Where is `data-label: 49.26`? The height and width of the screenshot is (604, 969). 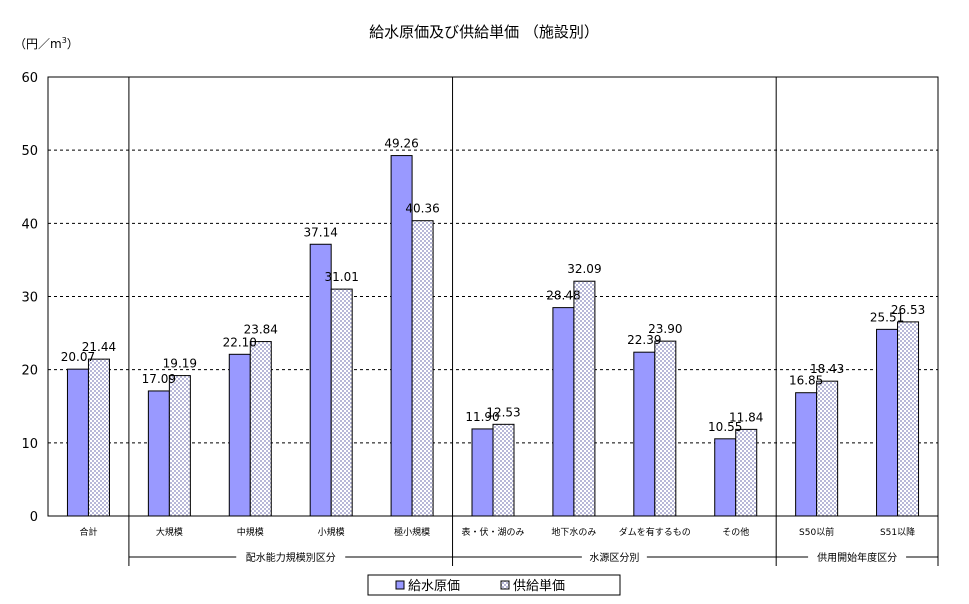 data-label: 49.26 is located at coordinates (401, 144).